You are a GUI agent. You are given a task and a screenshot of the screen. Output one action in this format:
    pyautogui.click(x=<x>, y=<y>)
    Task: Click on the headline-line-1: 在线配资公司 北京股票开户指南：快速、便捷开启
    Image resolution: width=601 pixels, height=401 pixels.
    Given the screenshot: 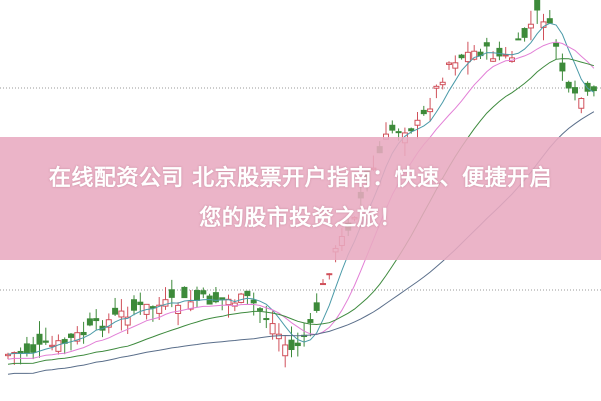 What is the action you would take?
    pyautogui.click(x=300, y=178)
    